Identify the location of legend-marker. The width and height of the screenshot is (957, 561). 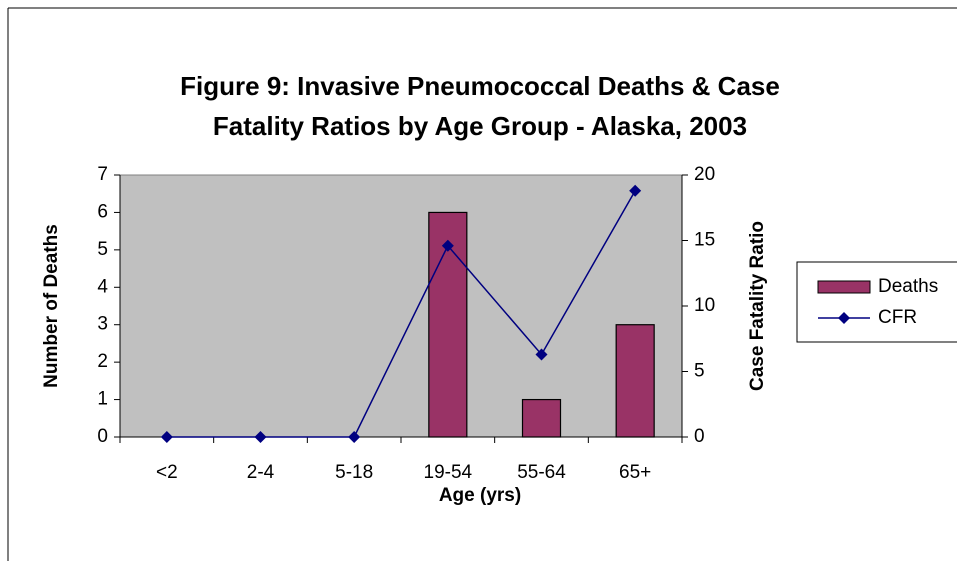
(844, 318).